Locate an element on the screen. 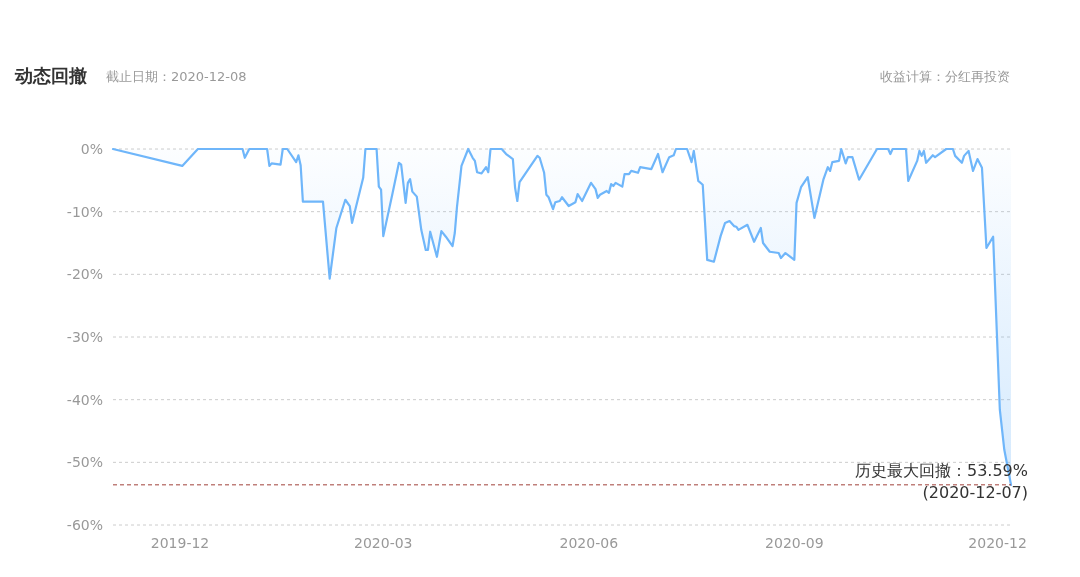  chart-subtitle: 截止日期：2020-12-08 is located at coordinates (176, 76).